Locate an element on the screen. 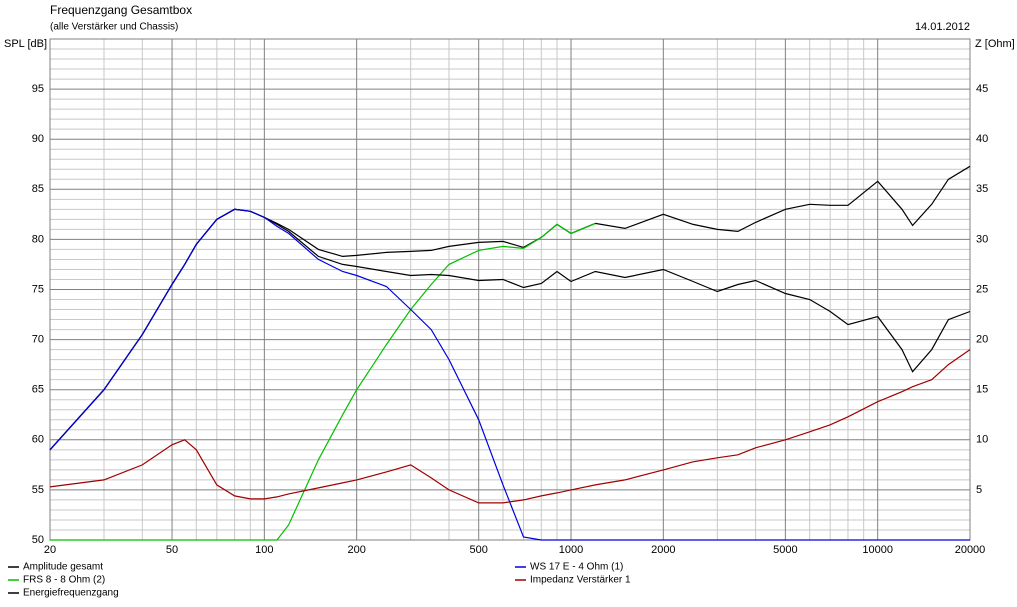 The width and height of the screenshot is (1017, 607). legend-label: WS 17 E - 4 Ohm (1) is located at coordinates (576, 567).